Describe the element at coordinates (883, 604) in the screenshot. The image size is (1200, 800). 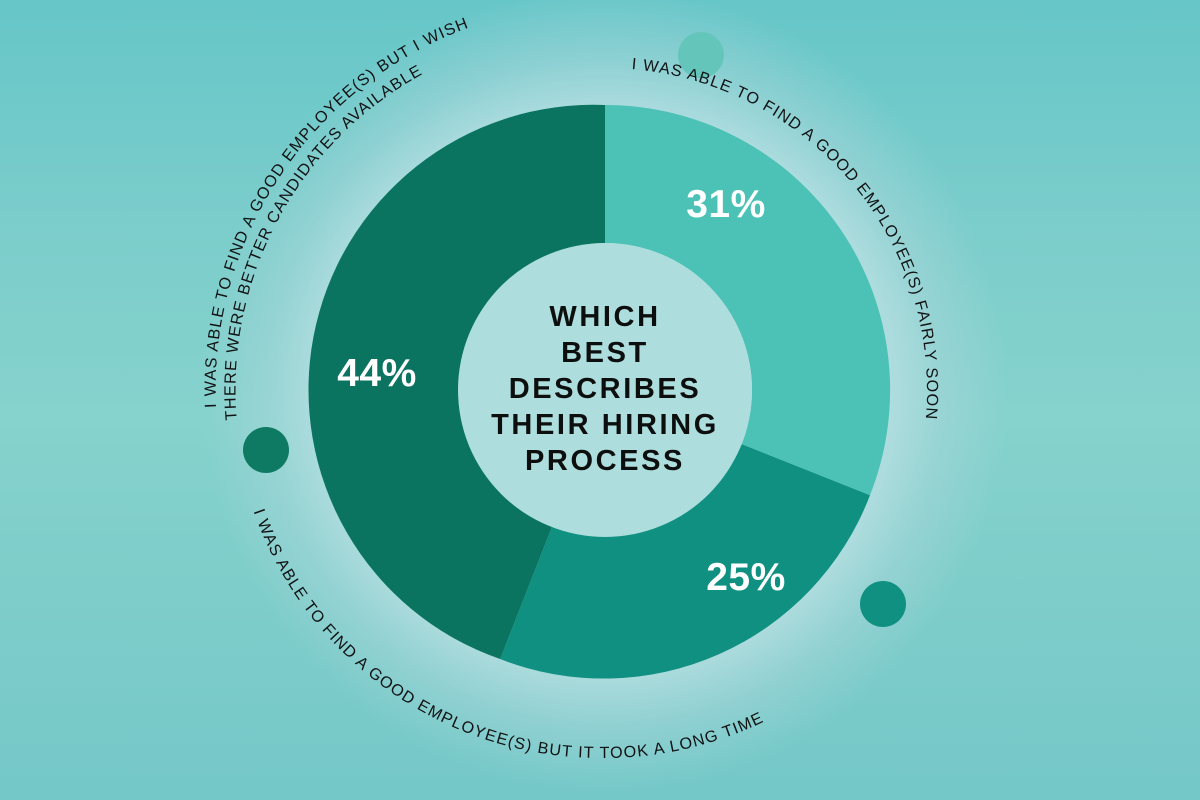
I see `legend-dot-took-long-time` at that location.